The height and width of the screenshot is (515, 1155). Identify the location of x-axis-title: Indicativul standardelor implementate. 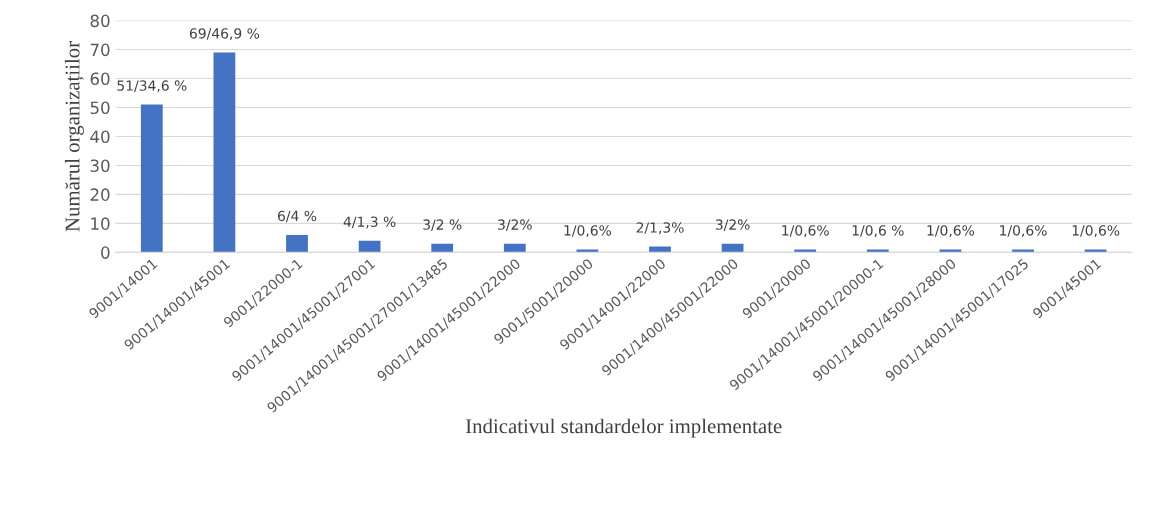
(623, 428).